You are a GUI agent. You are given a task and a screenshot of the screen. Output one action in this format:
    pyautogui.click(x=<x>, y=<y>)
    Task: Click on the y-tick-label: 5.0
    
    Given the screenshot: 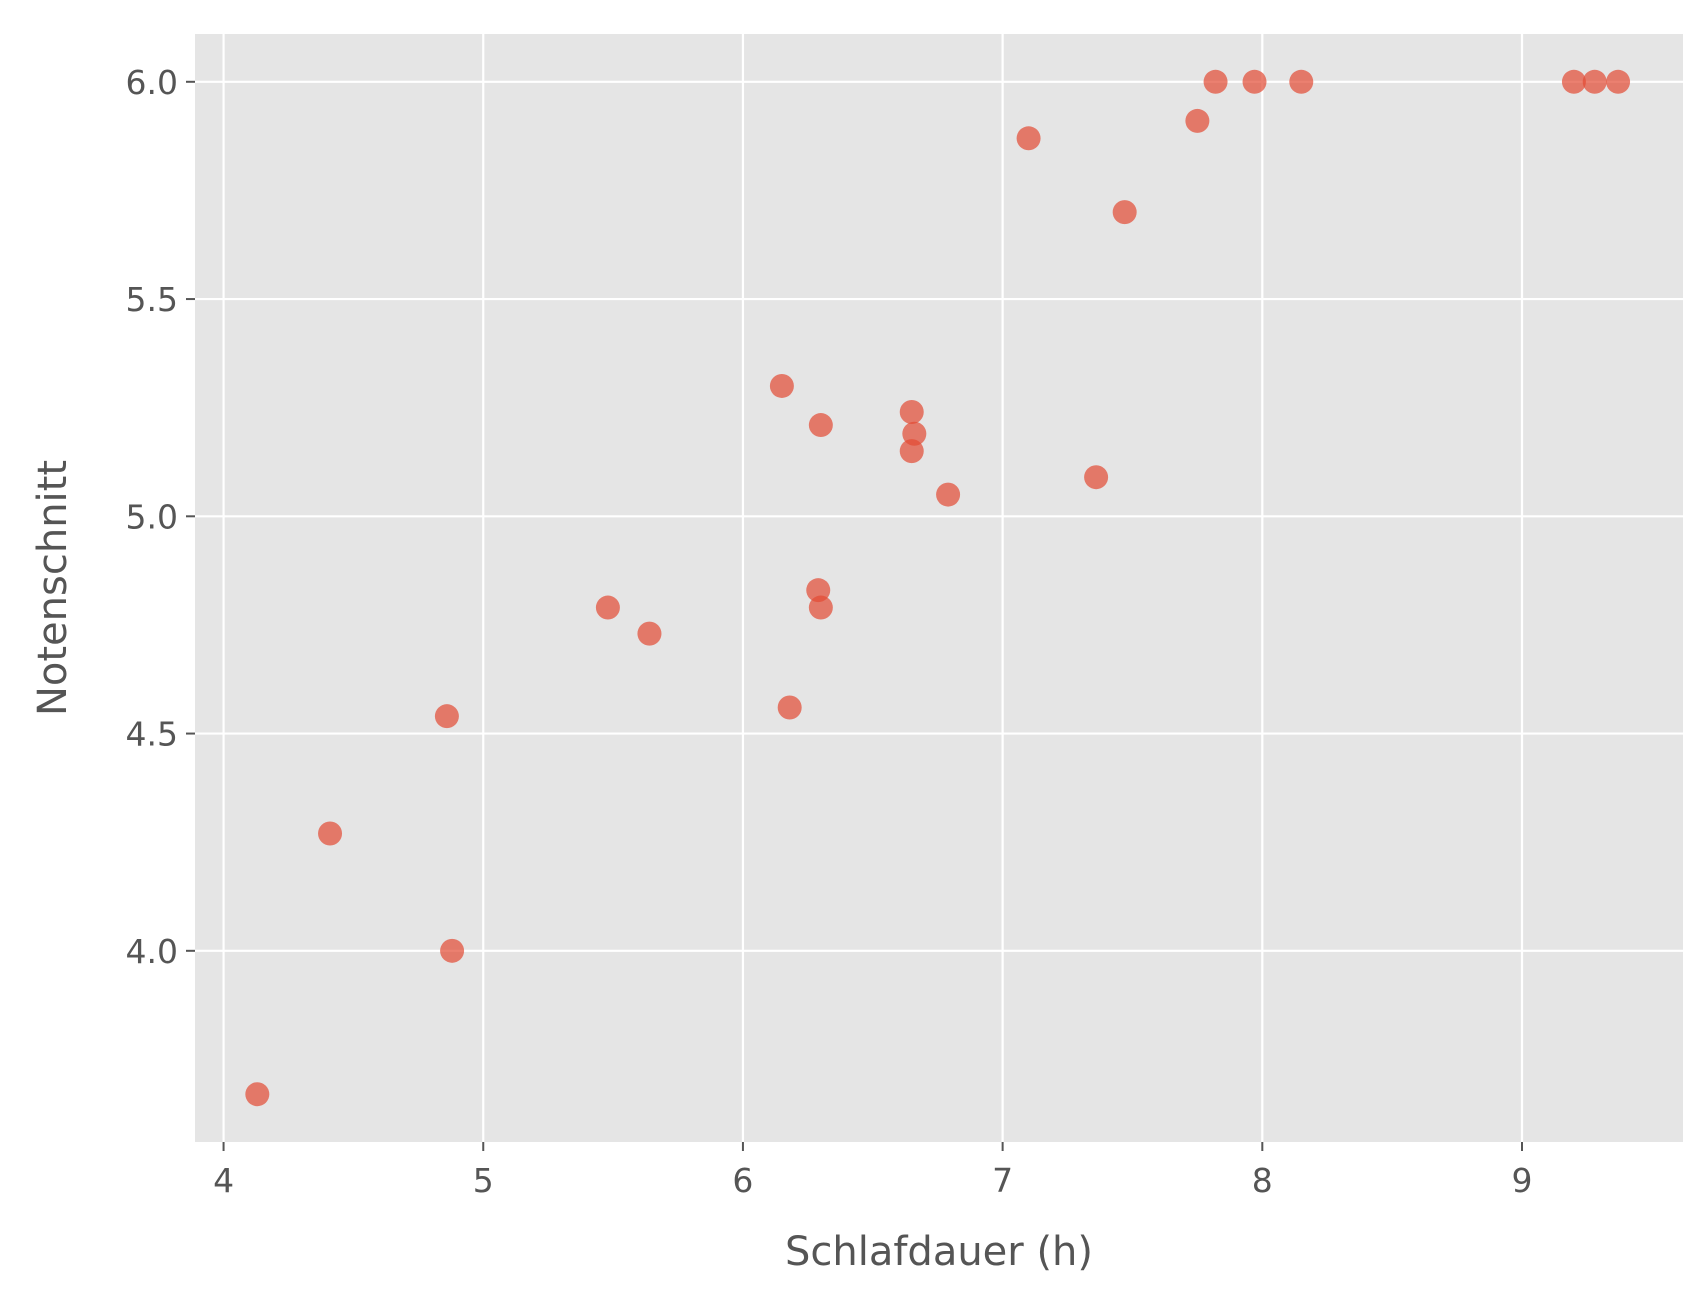 What is the action you would take?
    pyautogui.click(x=152, y=516)
    